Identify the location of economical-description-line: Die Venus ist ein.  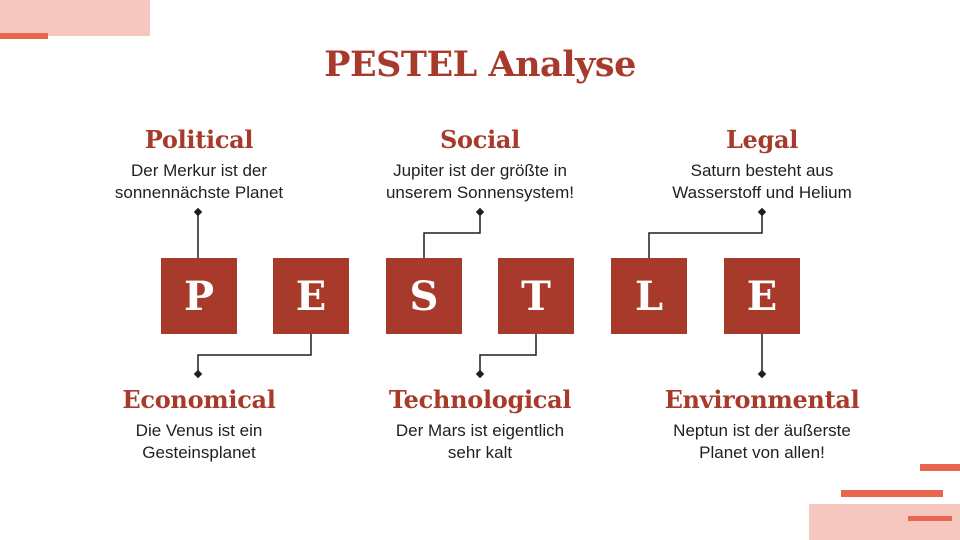
(199, 430).